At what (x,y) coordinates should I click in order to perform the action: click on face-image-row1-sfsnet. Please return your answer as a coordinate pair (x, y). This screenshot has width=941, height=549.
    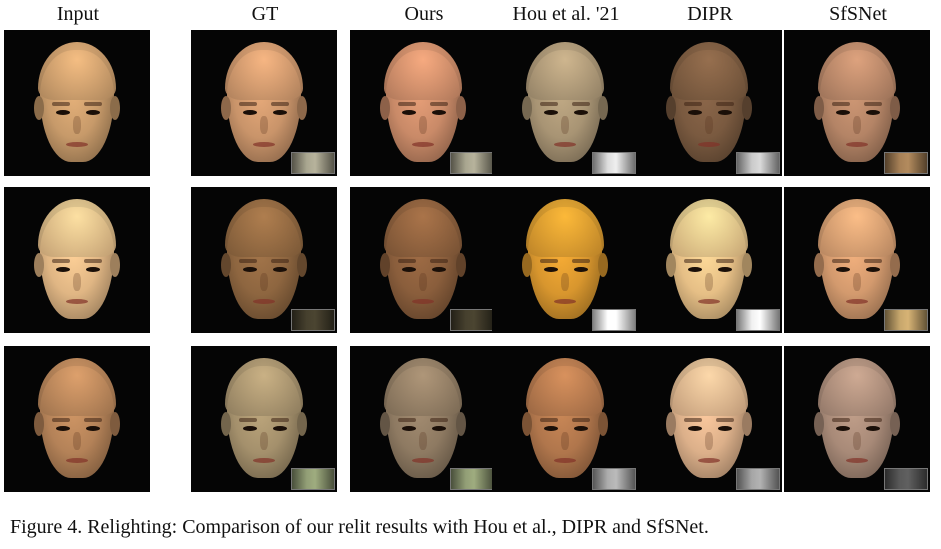
    Looking at the image, I should click on (857, 103).